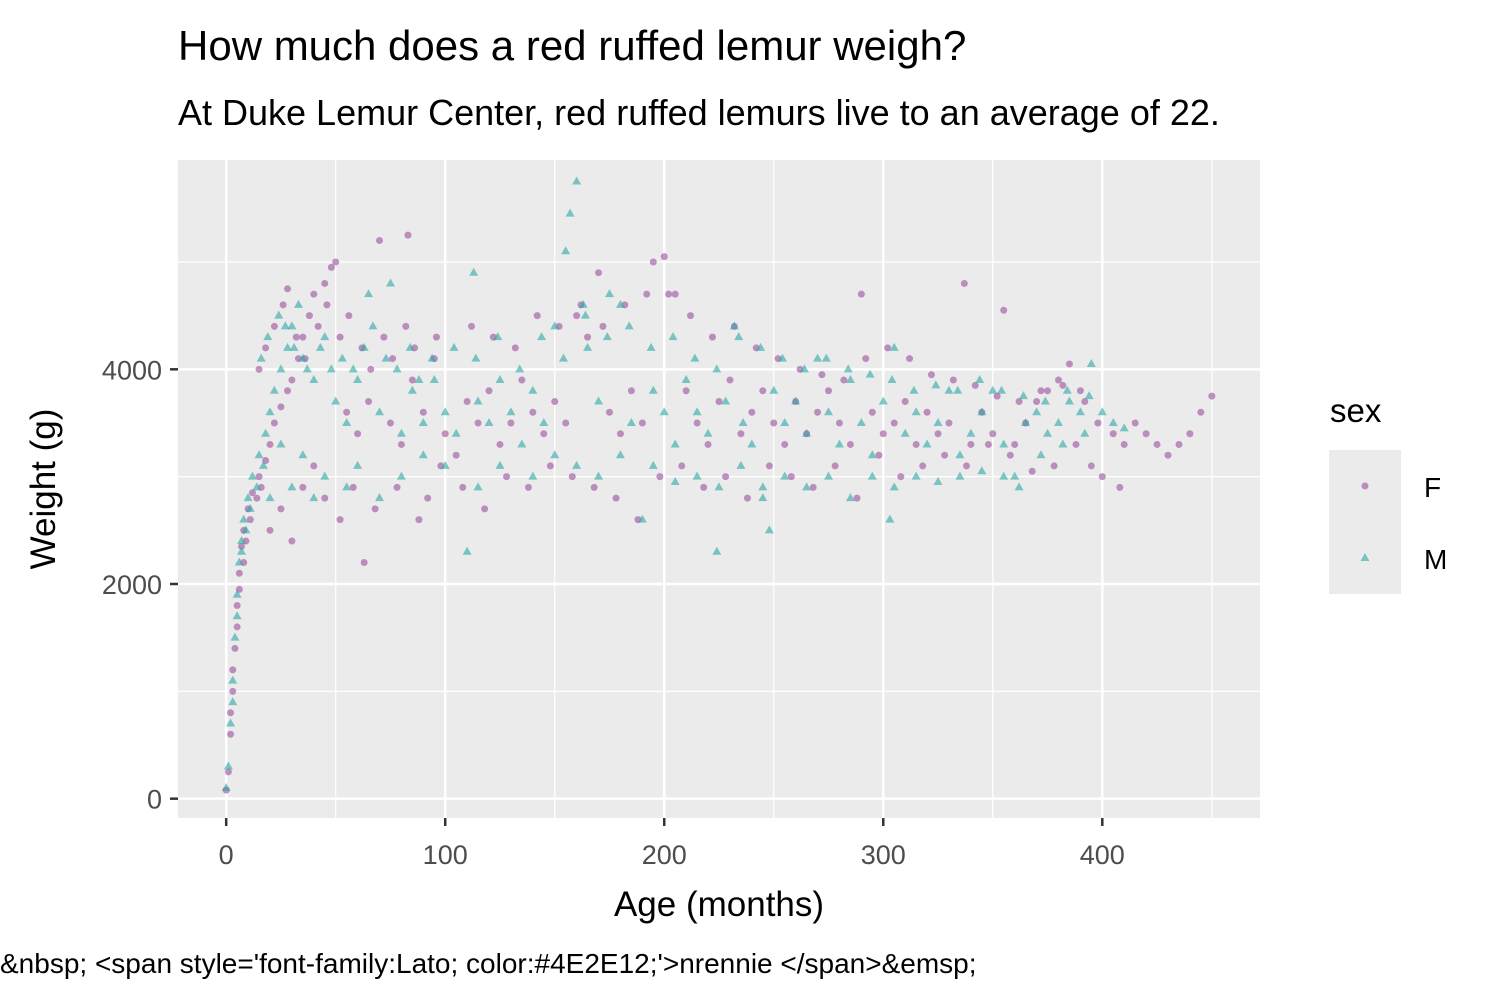  What do you see at coordinates (1365, 522) in the screenshot?
I see `legend-key-background` at bounding box center [1365, 522].